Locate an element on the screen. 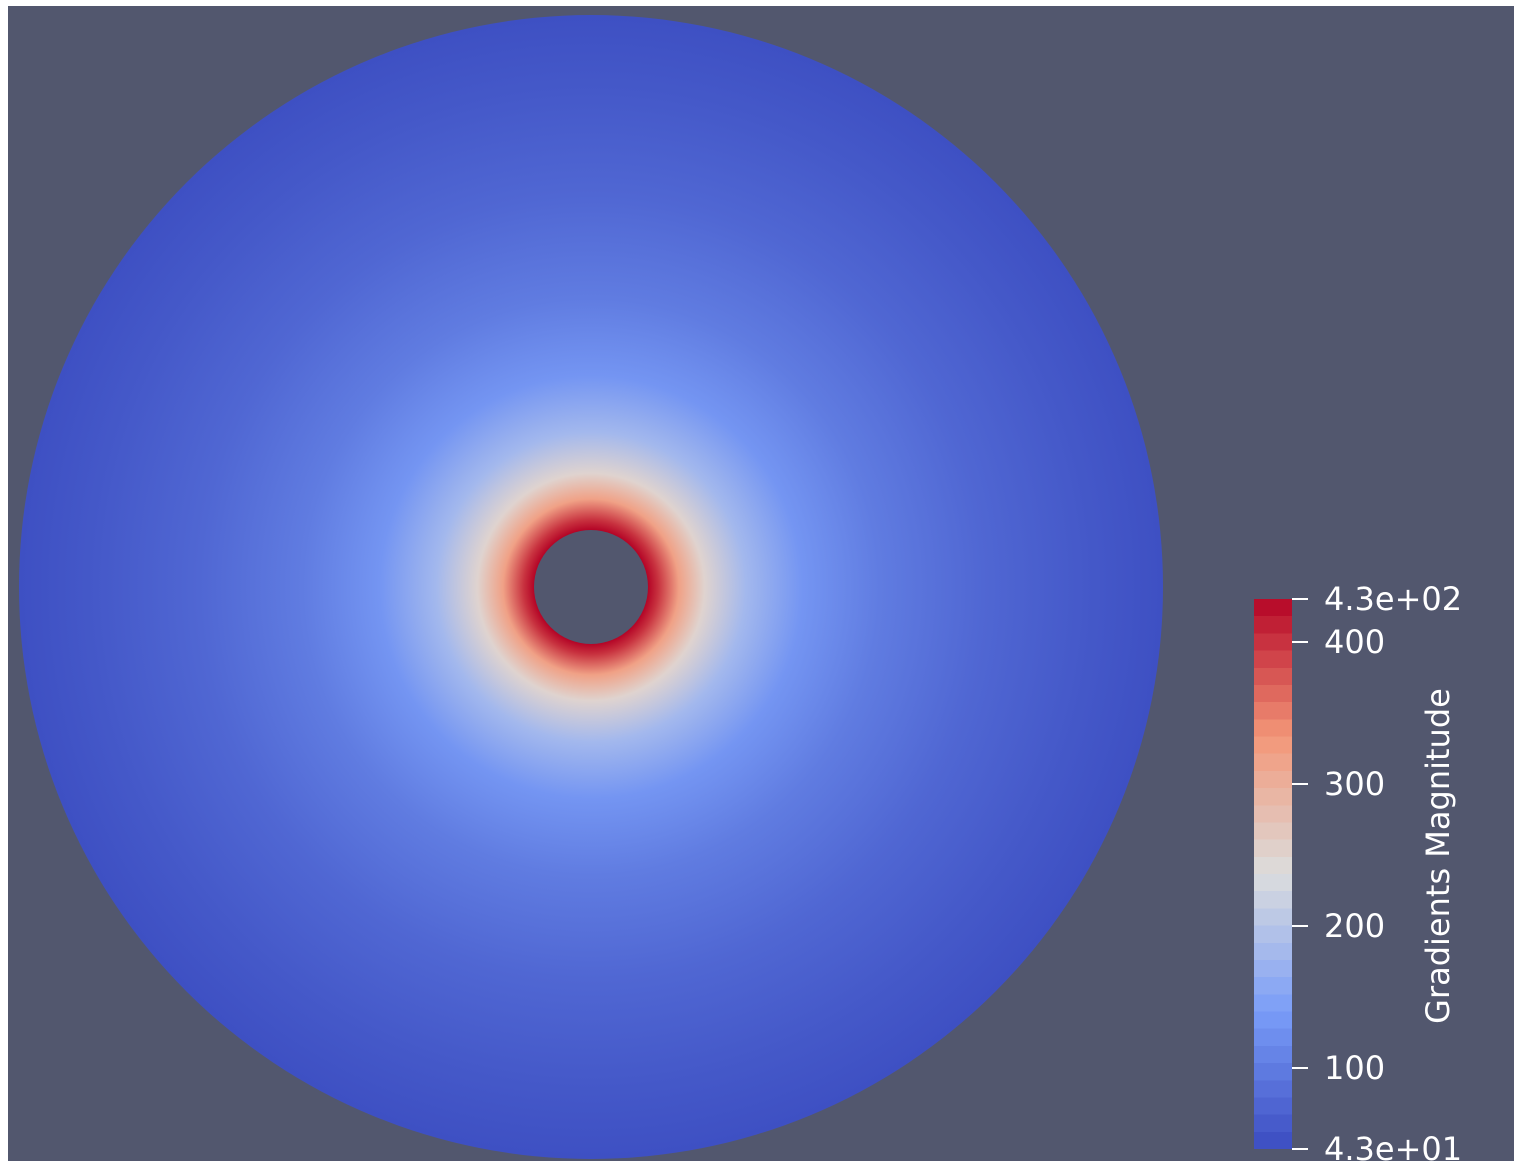 Image resolution: width=1515 pixels, height=1163 pixels. annulus-inner-hole is located at coordinates (591, 587).